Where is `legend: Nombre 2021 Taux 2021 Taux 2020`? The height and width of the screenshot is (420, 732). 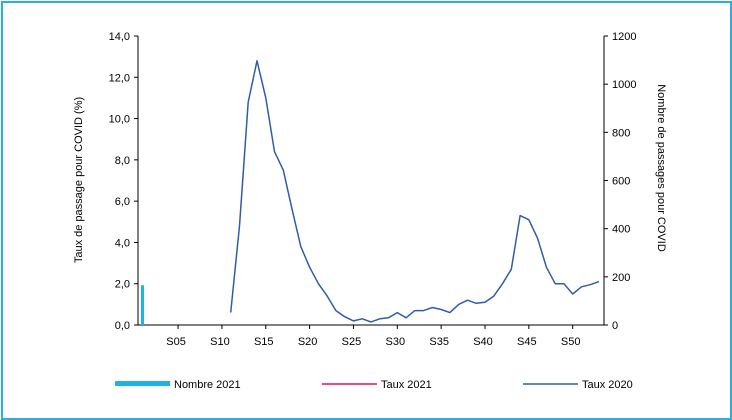 legend: Nombre 2021 Taux 2021 Taux 2020 is located at coordinates (374, 385).